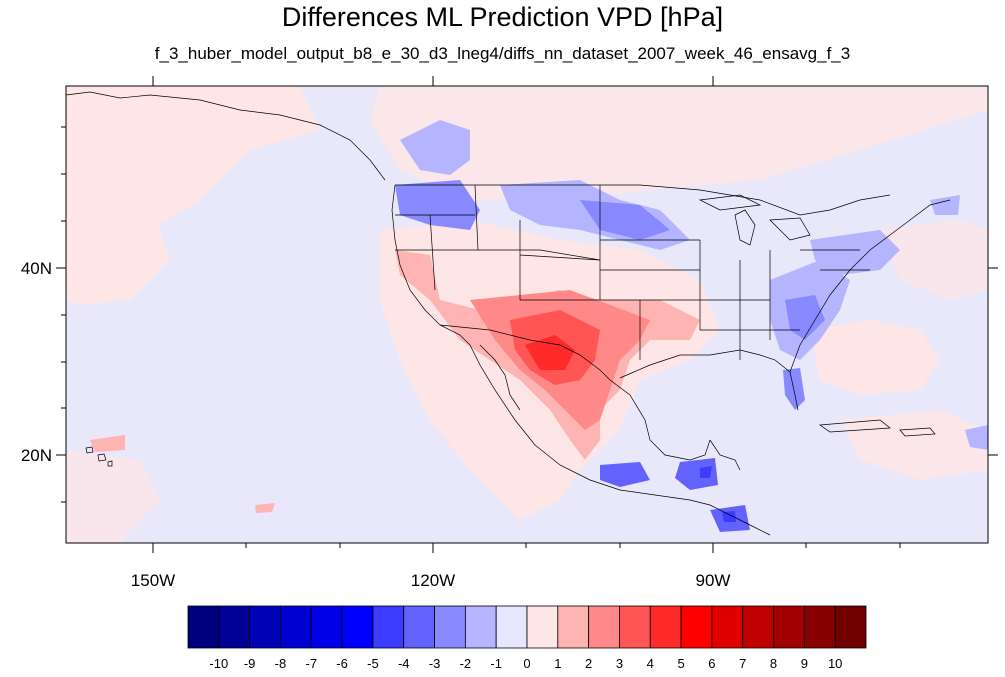 This screenshot has width=1005, height=677. I want to click on colorbar-label: -7, so click(311, 663).